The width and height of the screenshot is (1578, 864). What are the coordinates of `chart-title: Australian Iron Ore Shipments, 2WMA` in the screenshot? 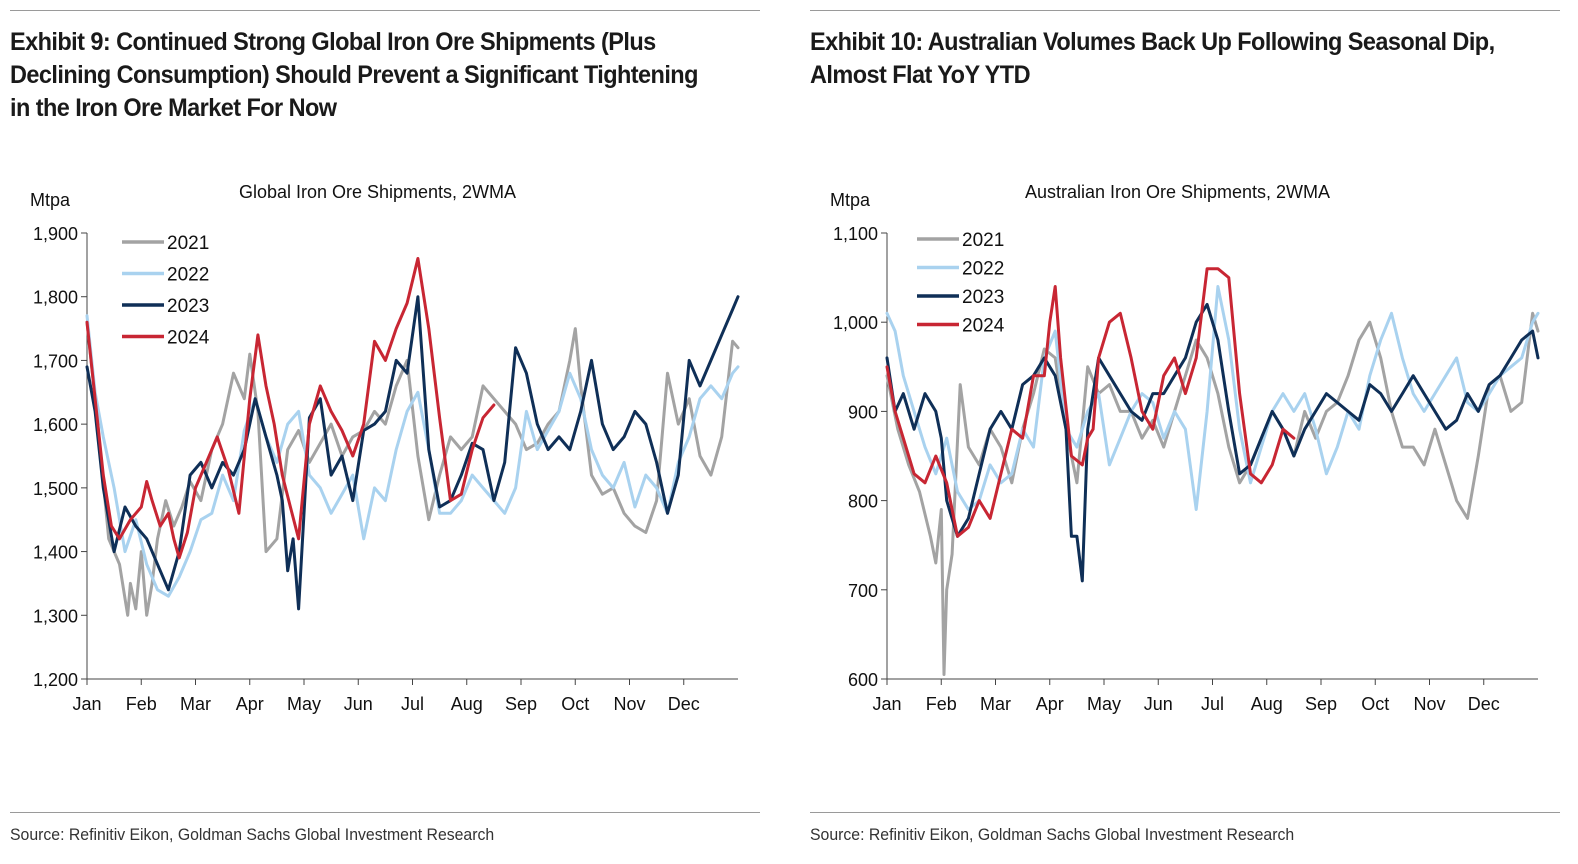 It's located at (1177, 192).